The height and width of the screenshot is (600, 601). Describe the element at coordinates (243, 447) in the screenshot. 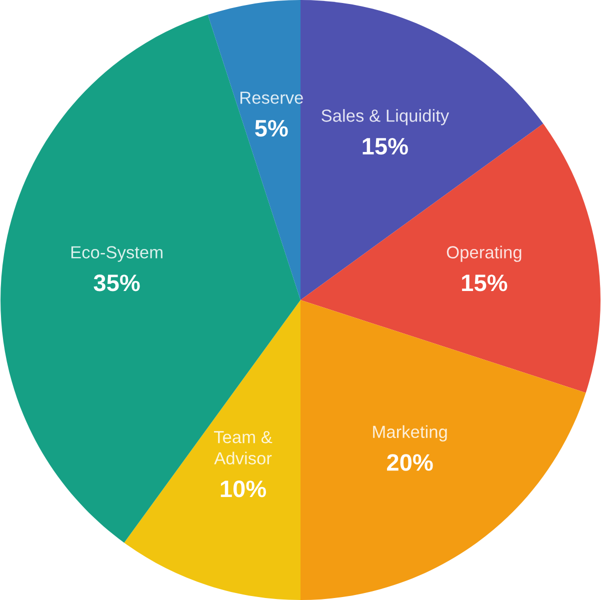

I see `slice-label: Team & Advisor` at that location.